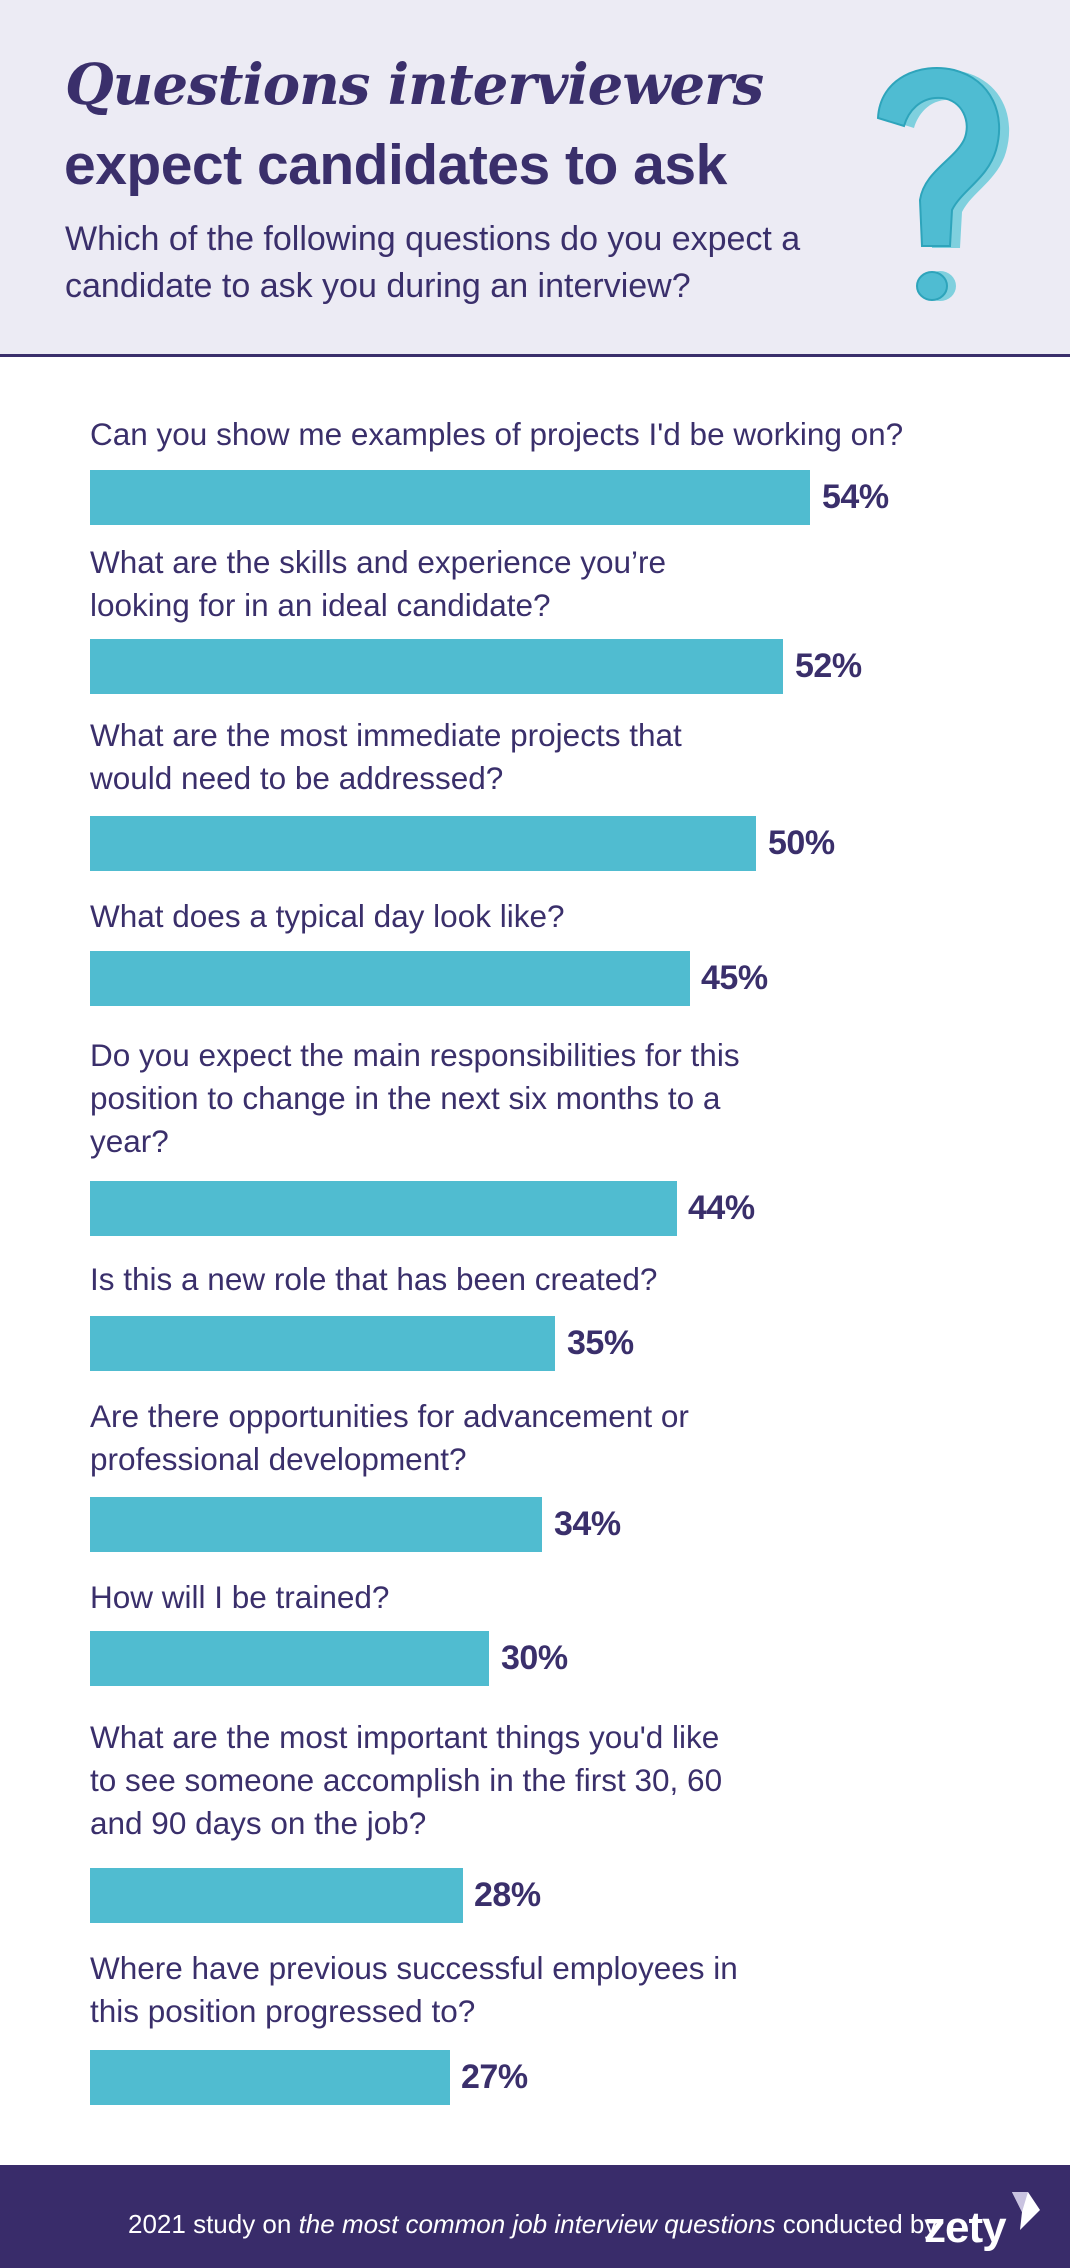 This screenshot has width=1070, height=2268. I want to click on footer-text-start: 2021 study on, so click(213, 2224).